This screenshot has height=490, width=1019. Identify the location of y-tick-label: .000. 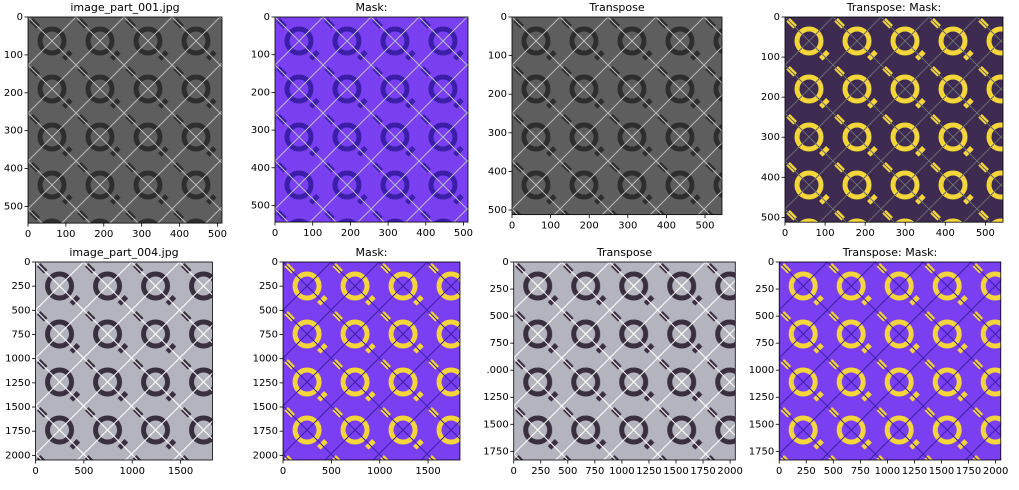
(497, 370).